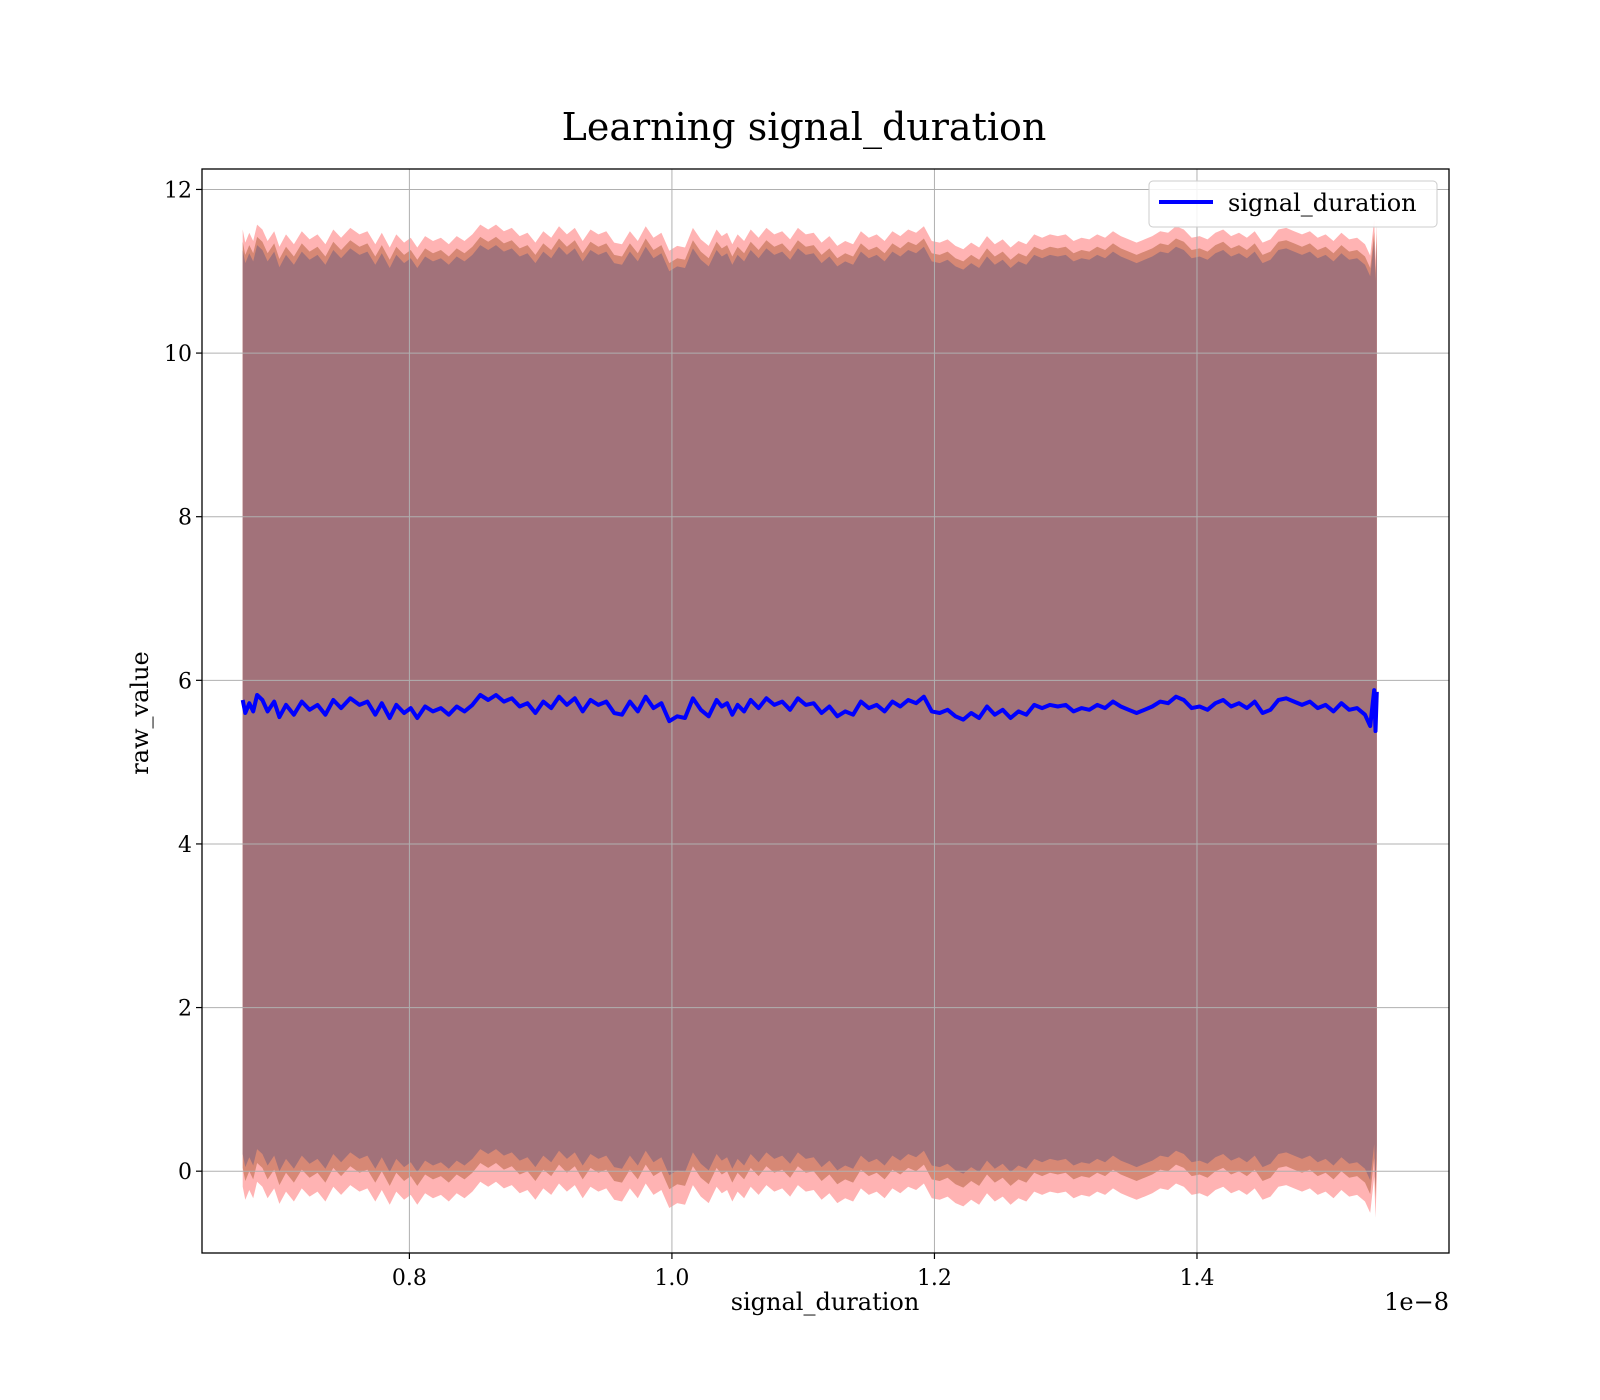 This screenshot has width=1600, height=1400. I want to click on y-tick-label: 8, so click(185, 518).